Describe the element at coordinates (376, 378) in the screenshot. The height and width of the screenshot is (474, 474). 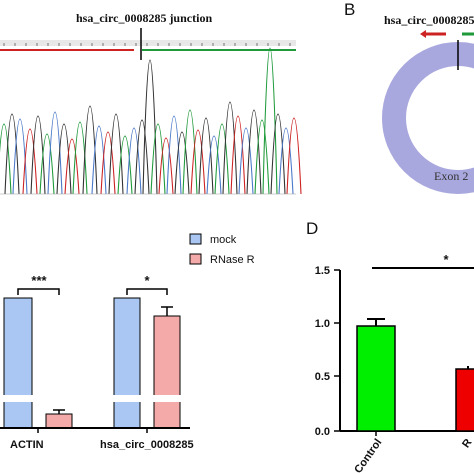
I see `bar-control` at that location.